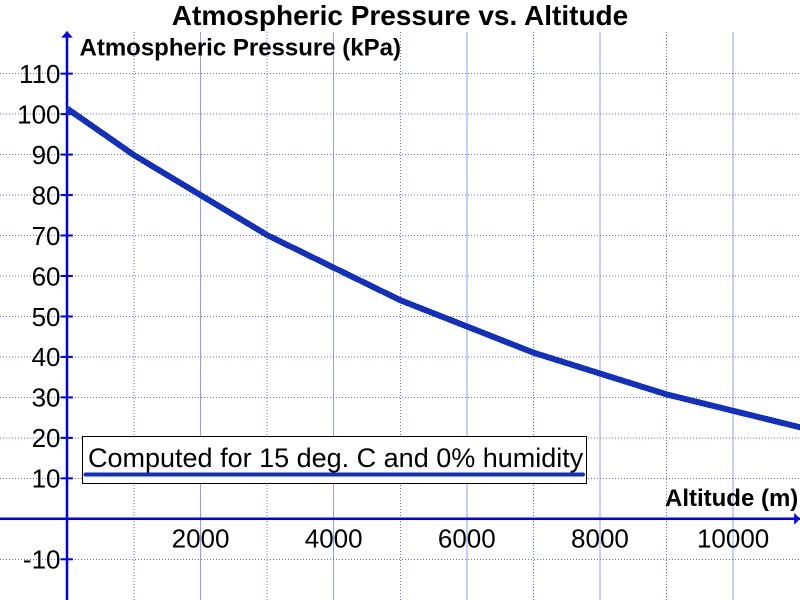 The height and width of the screenshot is (600, 800). Describe the element at coordinates (46, 276) in the screenshot. I see `svg-text: 60` at that location.